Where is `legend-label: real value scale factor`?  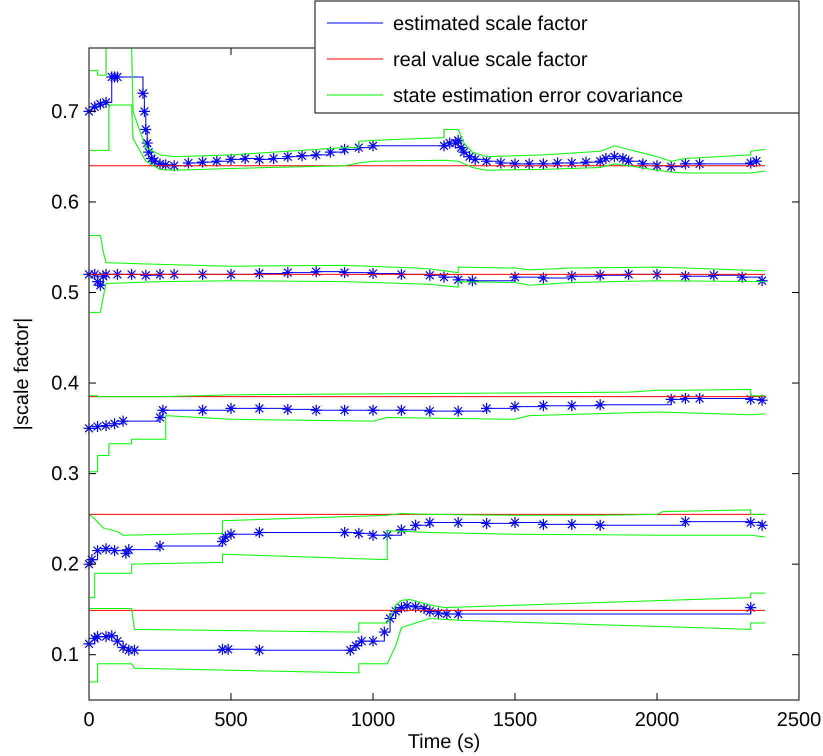 legend-label: real value scale factor is located at coordinates (490, 60).